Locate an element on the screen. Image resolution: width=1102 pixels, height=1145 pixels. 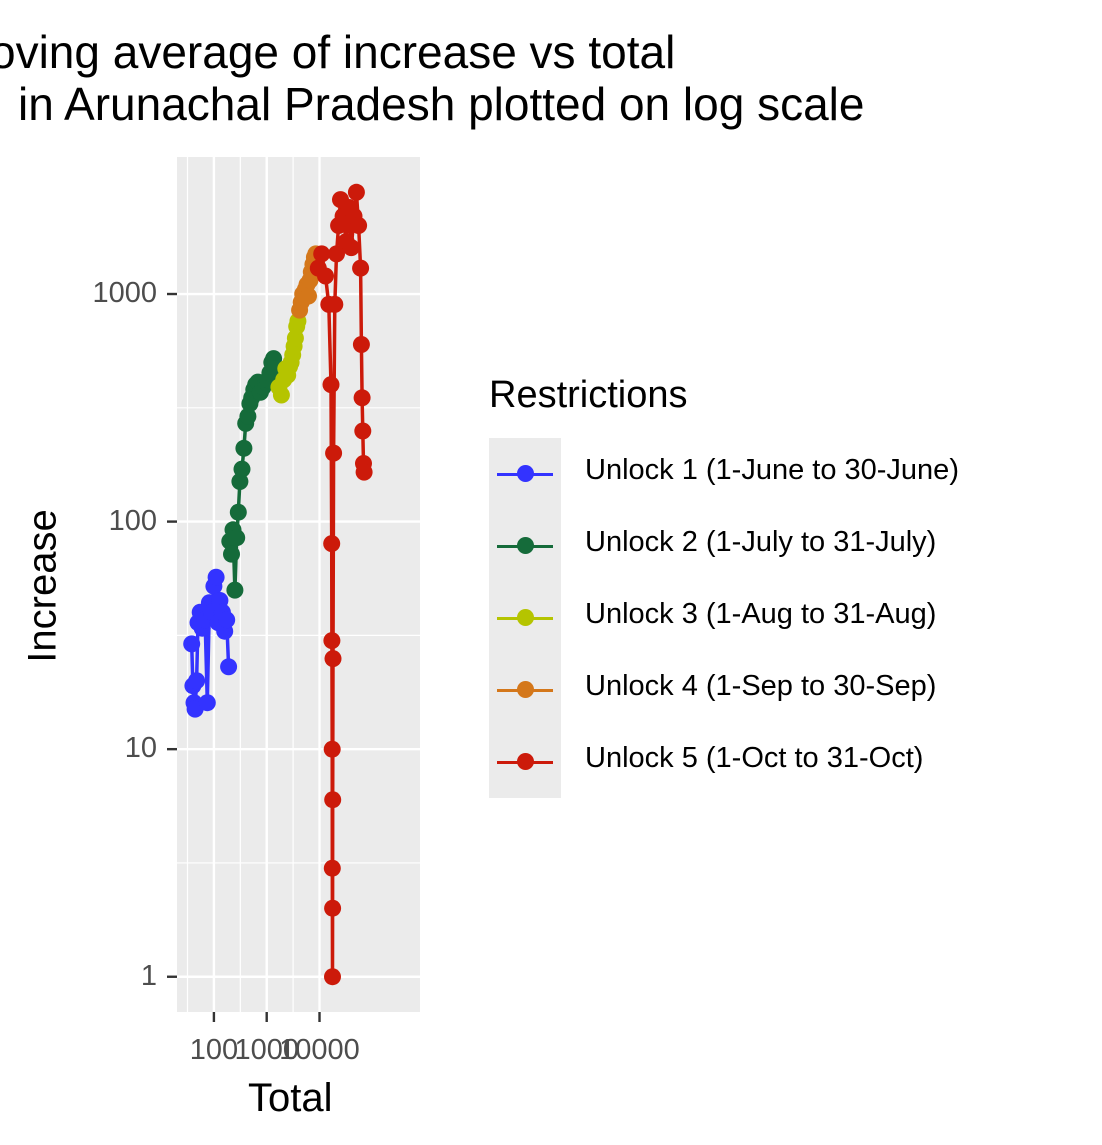
x-tick-label: 100 is located at coordinates (214, 1050).